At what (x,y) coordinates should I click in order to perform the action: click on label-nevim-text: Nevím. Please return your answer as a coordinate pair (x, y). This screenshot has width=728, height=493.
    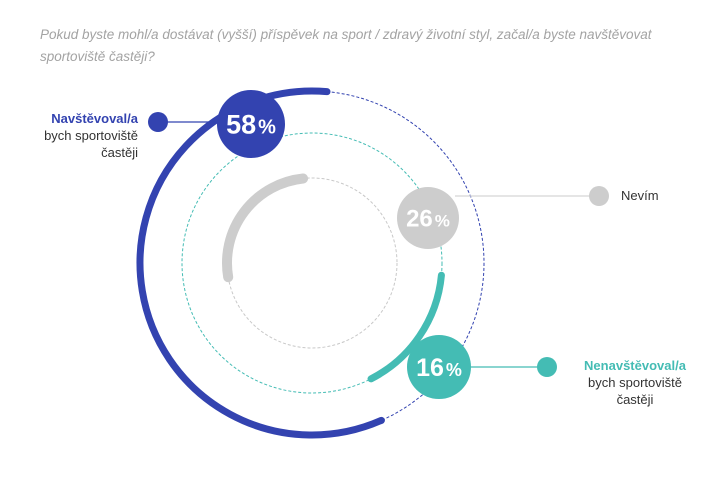
    Looking at the image, I should click on (640, 195).